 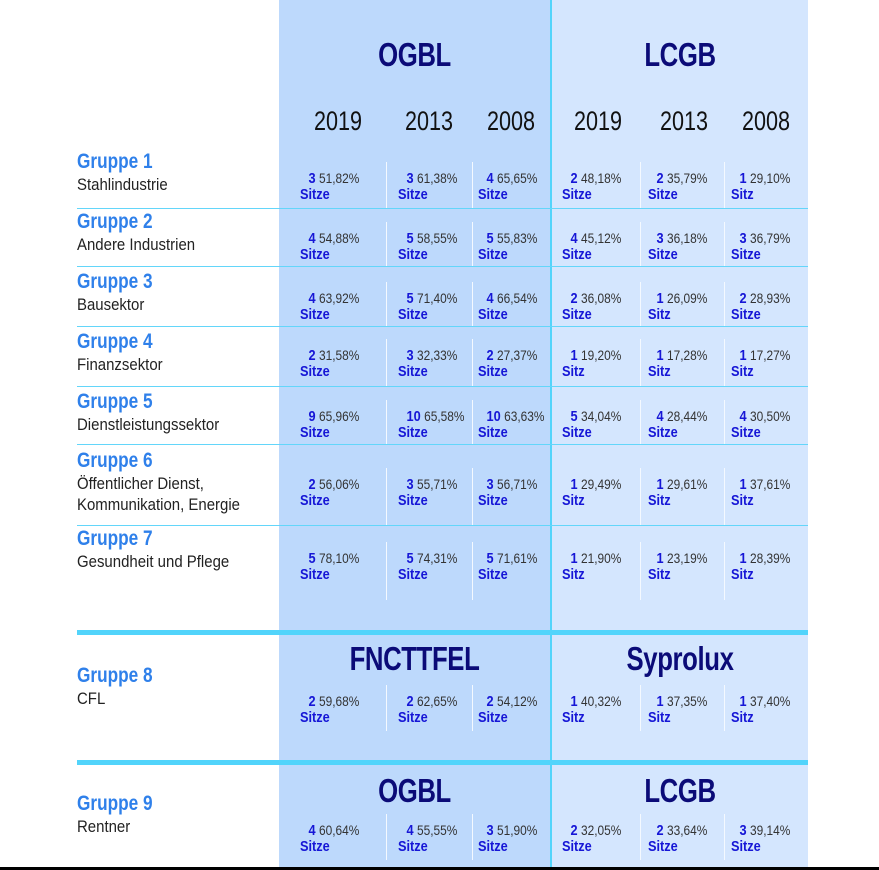 I want to click on vote-percentage: 62,65%, so click(x=437, y=701).